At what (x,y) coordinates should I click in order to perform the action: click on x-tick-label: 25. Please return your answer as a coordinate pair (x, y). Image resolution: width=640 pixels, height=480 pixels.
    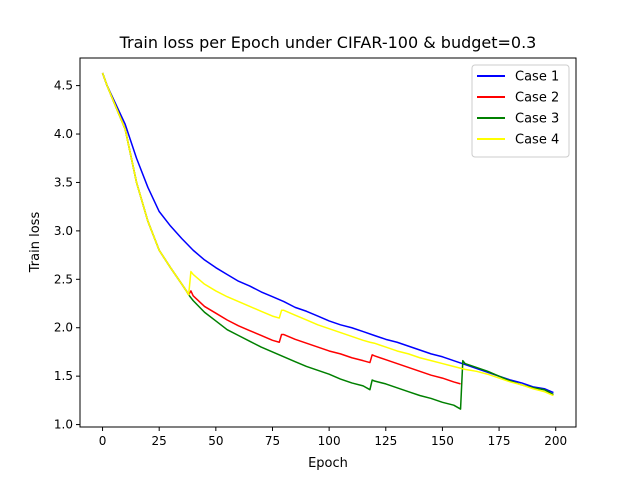
    Looking at the image, I should click on (159, 441).